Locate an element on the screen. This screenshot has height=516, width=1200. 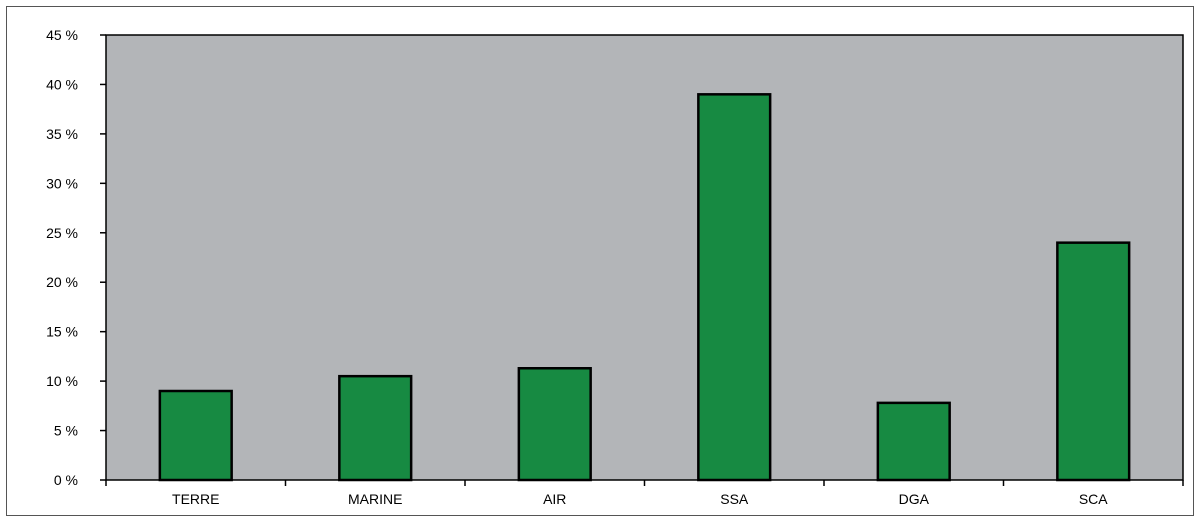
y-tick-label: 20 % is located at coordinates (62, 282).